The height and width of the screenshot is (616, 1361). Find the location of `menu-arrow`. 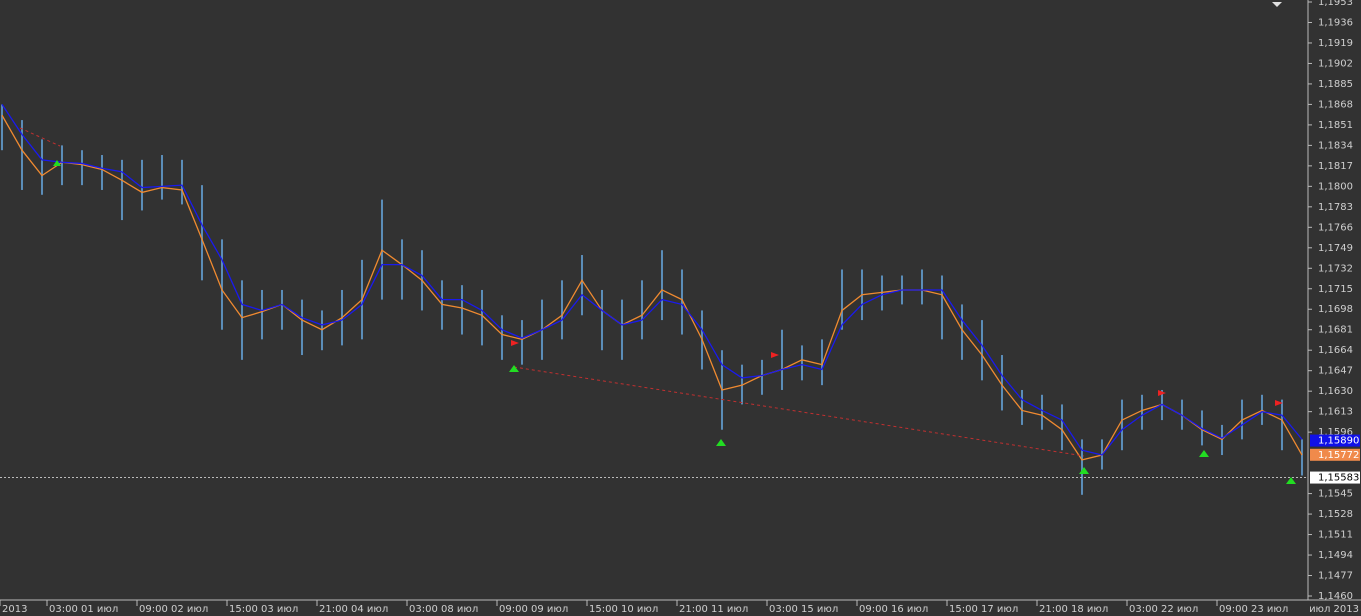

menu-arrow is located at coordinates (1277, 4).